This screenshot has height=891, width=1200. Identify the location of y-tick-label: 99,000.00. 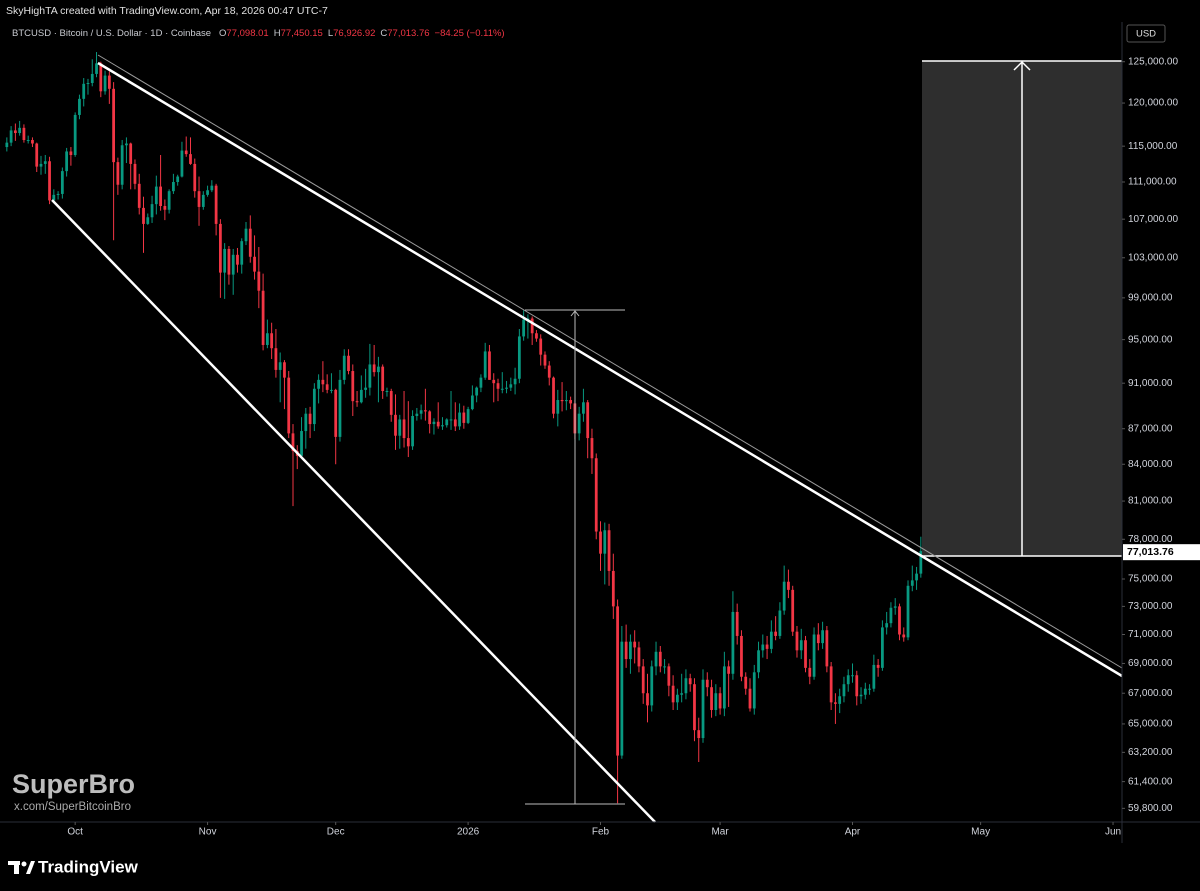
(1150, 298).